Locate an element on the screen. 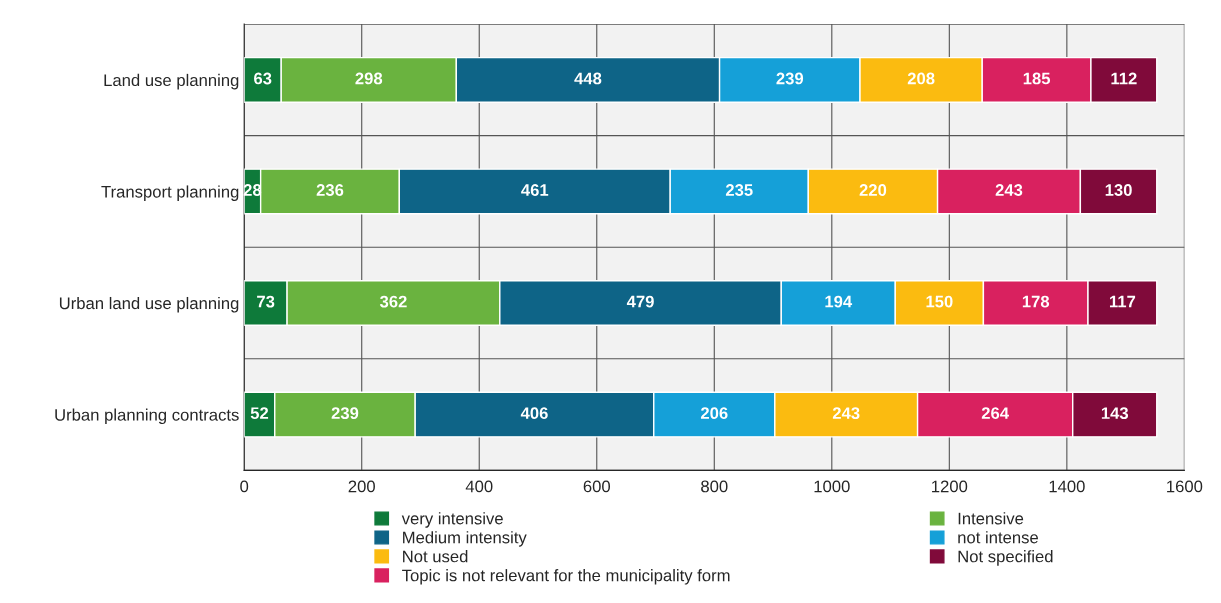 This screenshot has width=1221, height=603. x-tick-label: 0 is located at coordinates (244, 486).